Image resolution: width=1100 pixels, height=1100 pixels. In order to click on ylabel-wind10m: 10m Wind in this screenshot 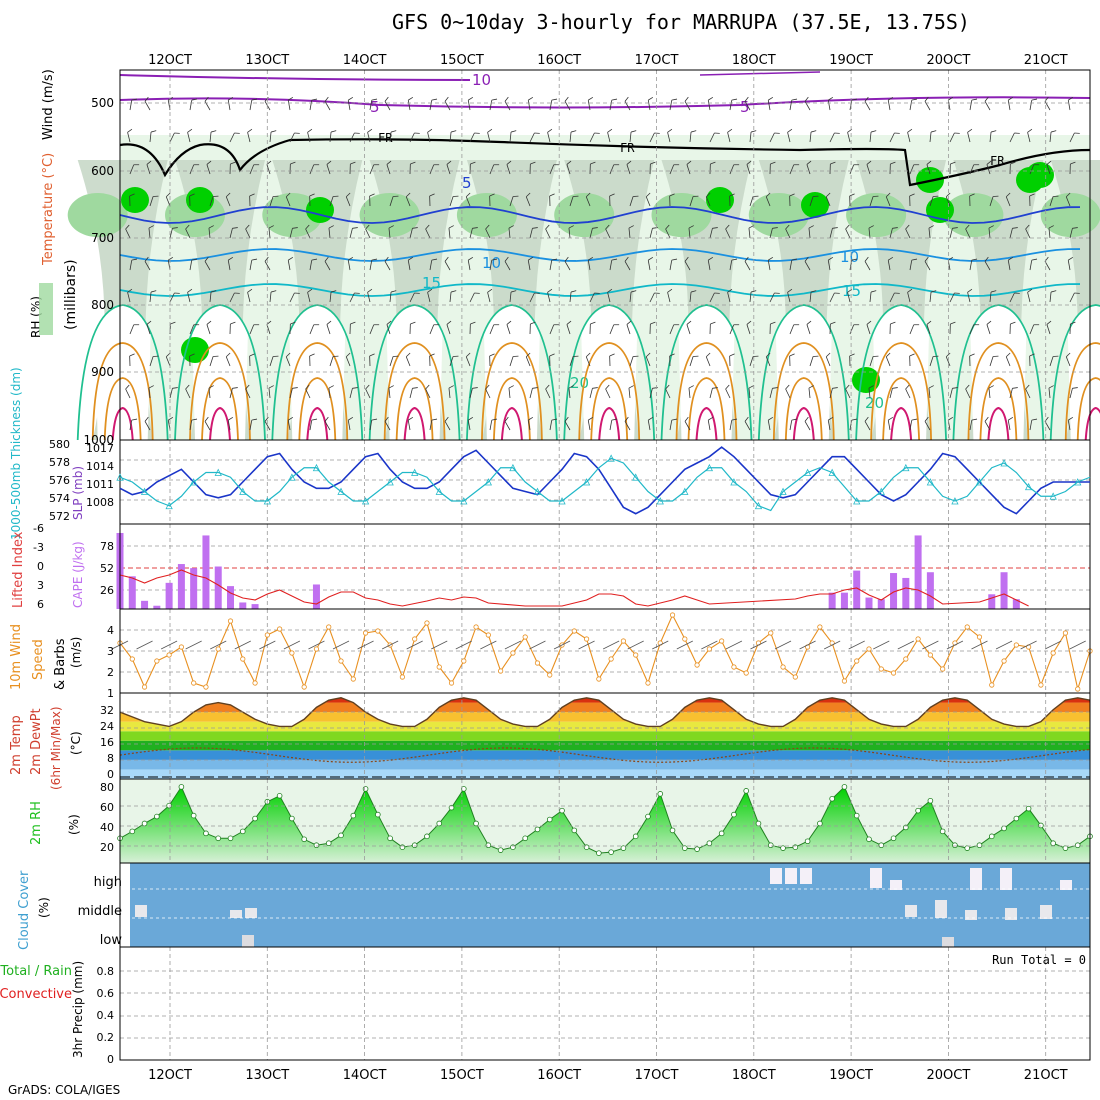, I will do `click(16, 657)`.